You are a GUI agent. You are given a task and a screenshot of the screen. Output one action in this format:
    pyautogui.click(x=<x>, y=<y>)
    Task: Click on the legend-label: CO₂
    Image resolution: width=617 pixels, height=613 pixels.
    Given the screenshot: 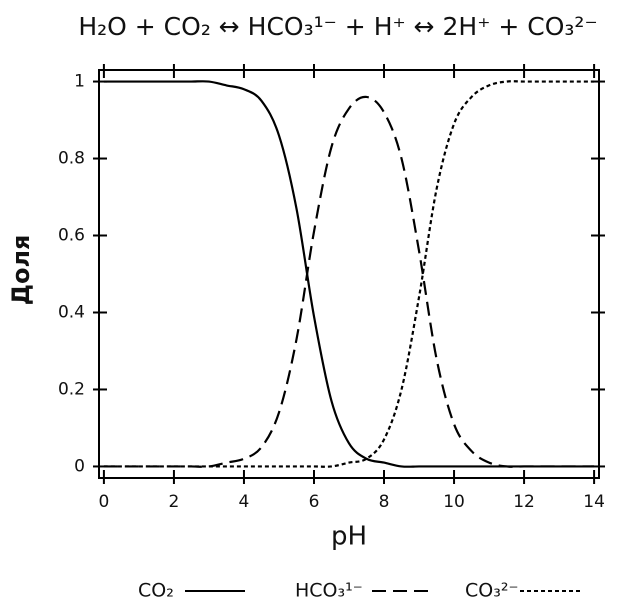 What is the action you would take?
    pyautogui.click(x=156, y=591)
    